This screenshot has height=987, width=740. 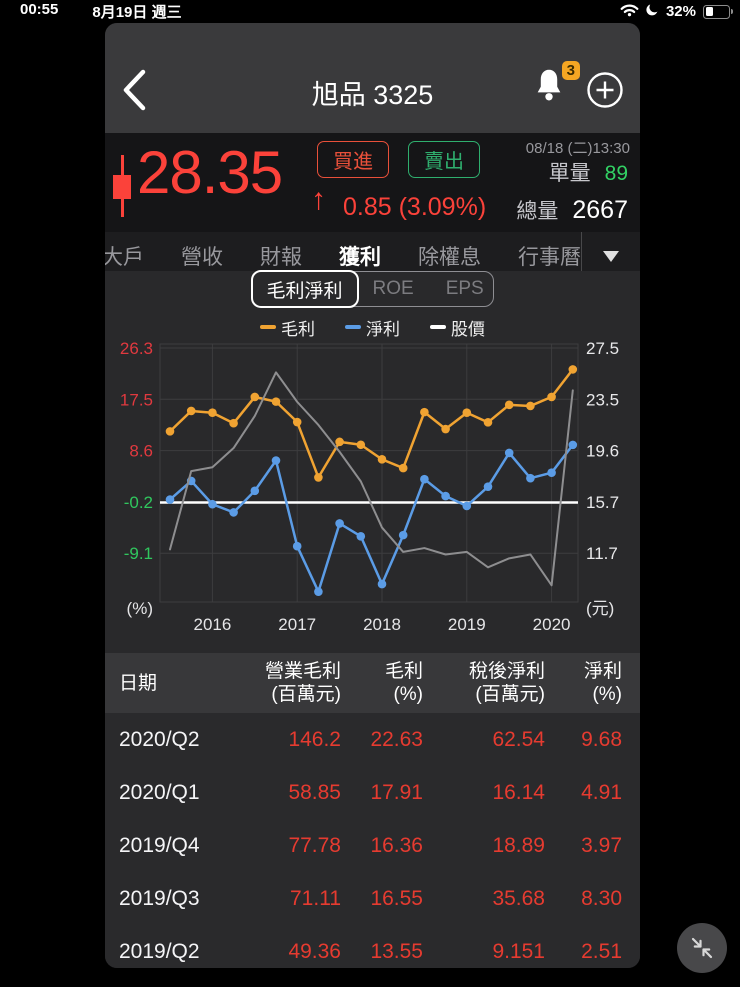 What do you see at coordinates (518, 845) in the screenshot?
I see `row-value: 18.89` at bounding box center [518, 845].